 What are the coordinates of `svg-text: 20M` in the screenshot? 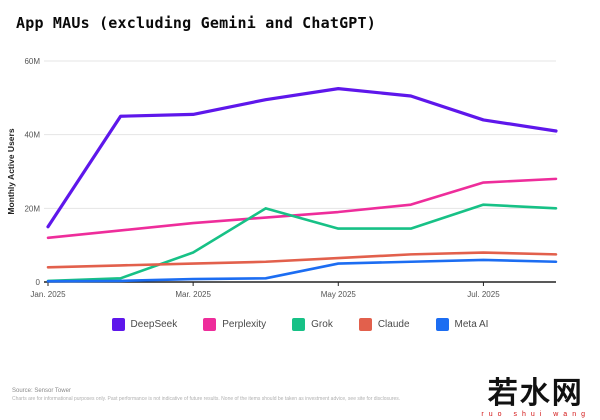 It's located at (32, 208).